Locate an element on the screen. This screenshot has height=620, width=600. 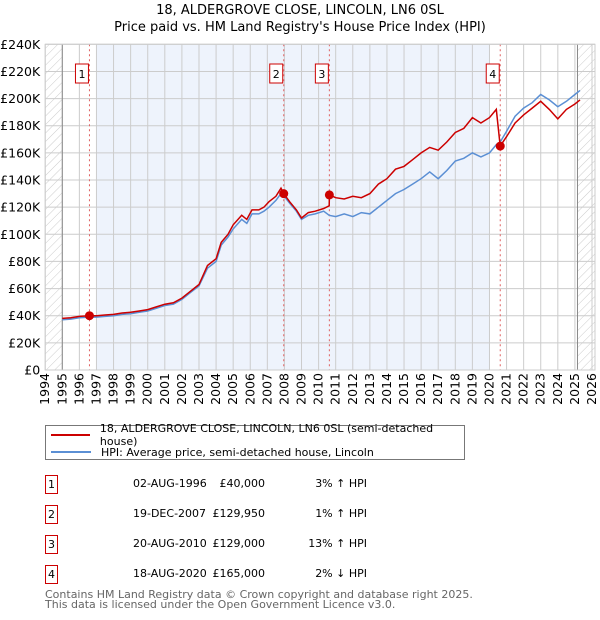
x-tick-label: 2008 is located at coordinates (283, 389).